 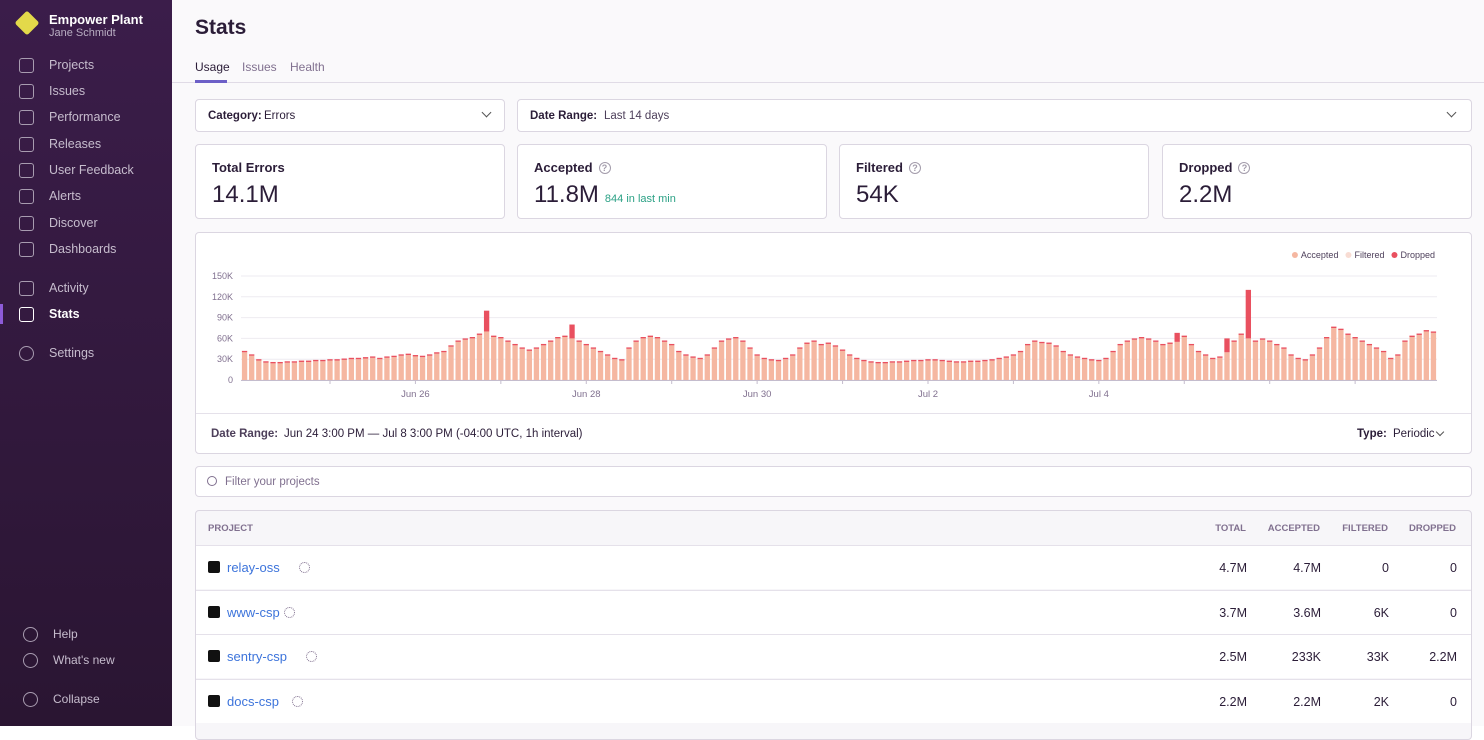 What do you see at coordinates (96, 19) in the screenshot?
I see `org-name: Empower Plant` at bounding box center [96, 19].